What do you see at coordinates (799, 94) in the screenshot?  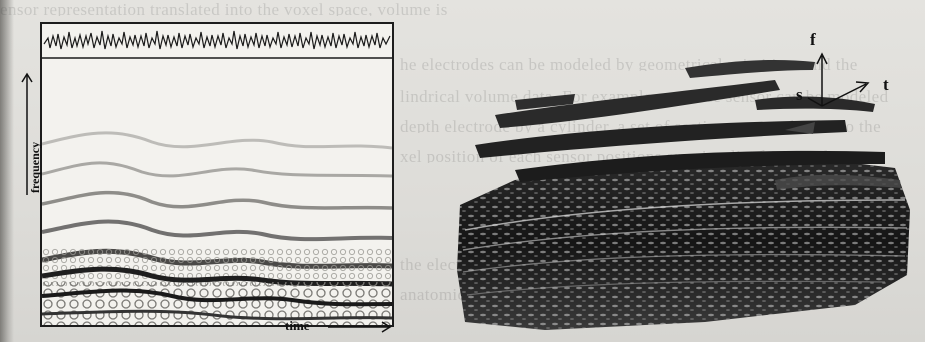 I see `axis-s-label: s` at bounding box center [799, 94].